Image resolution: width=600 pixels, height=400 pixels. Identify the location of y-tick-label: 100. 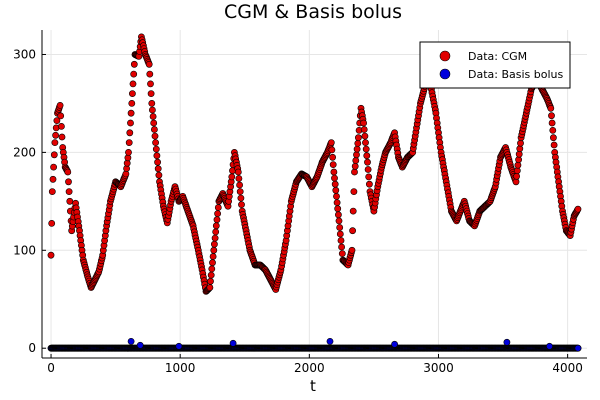
(24, 250).